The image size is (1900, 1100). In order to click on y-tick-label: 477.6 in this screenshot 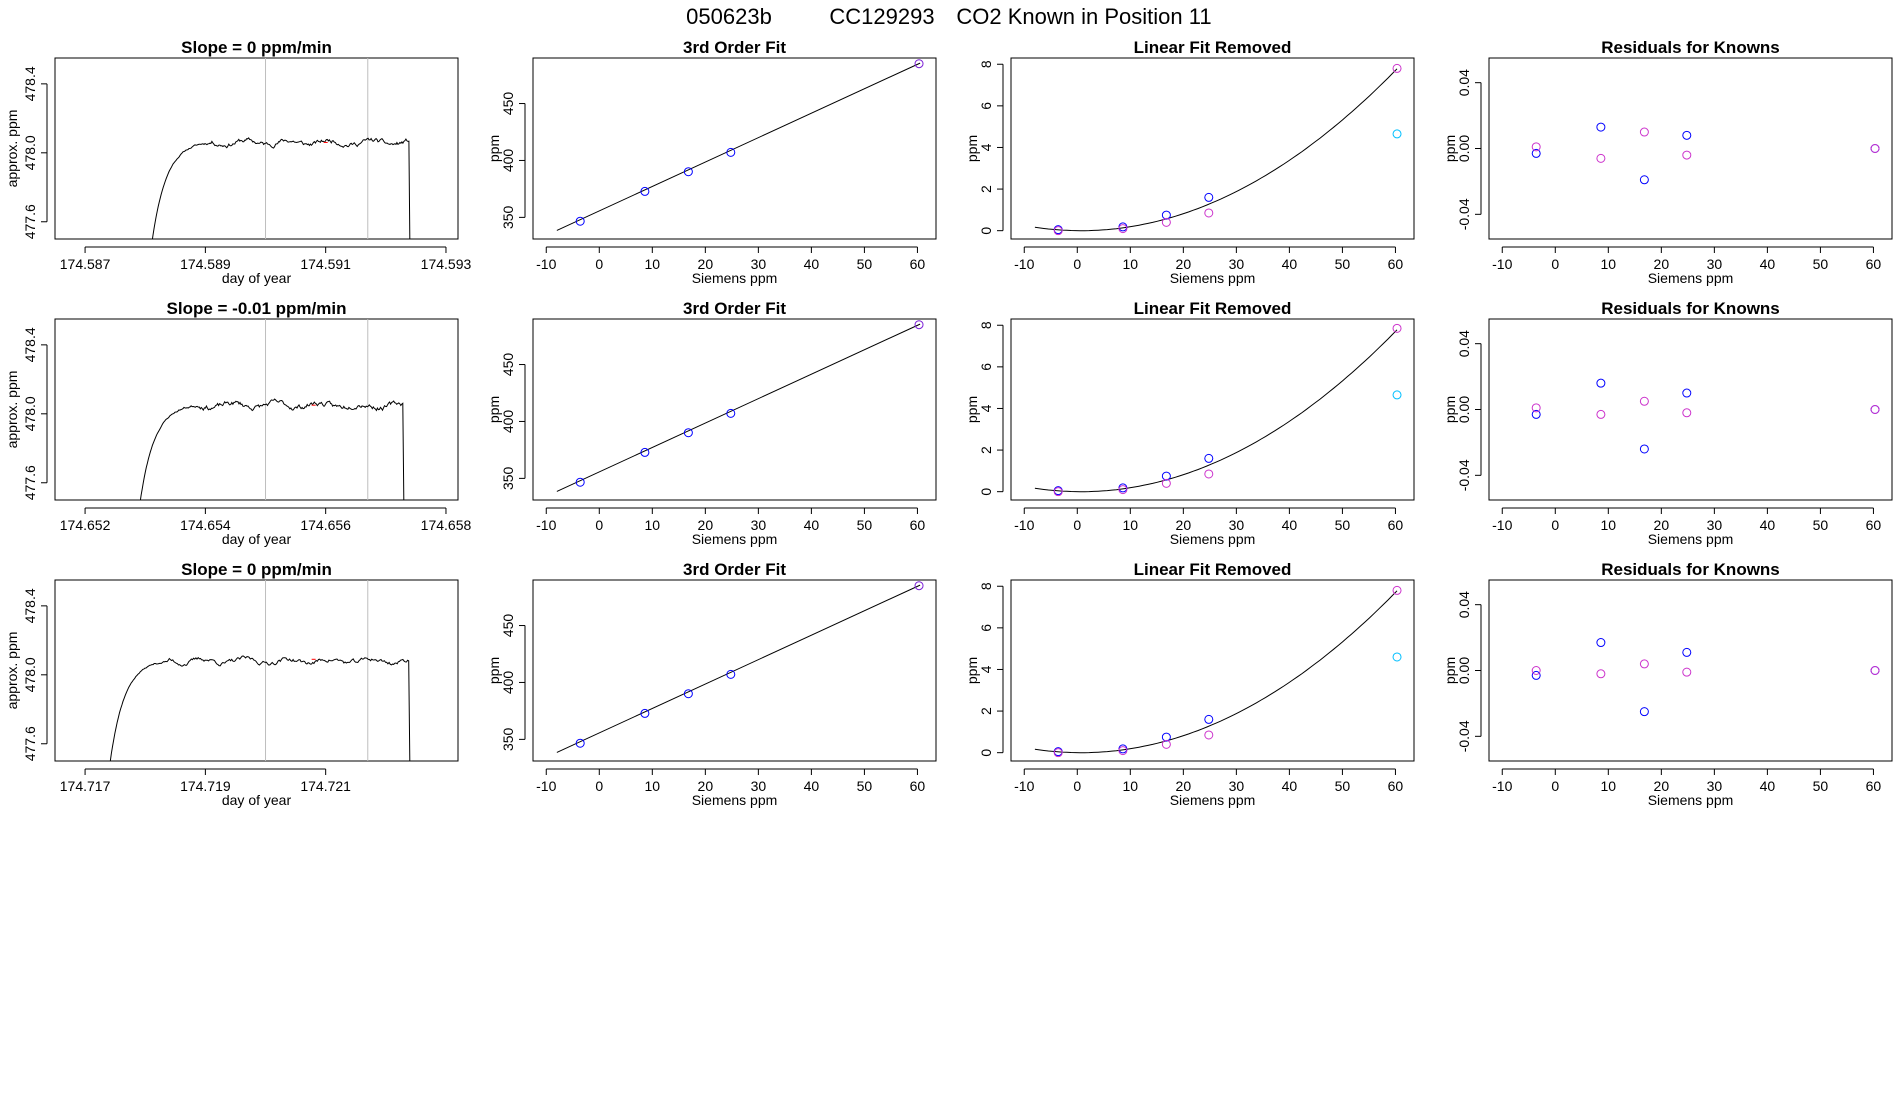, I will do `click(30, 482)`.